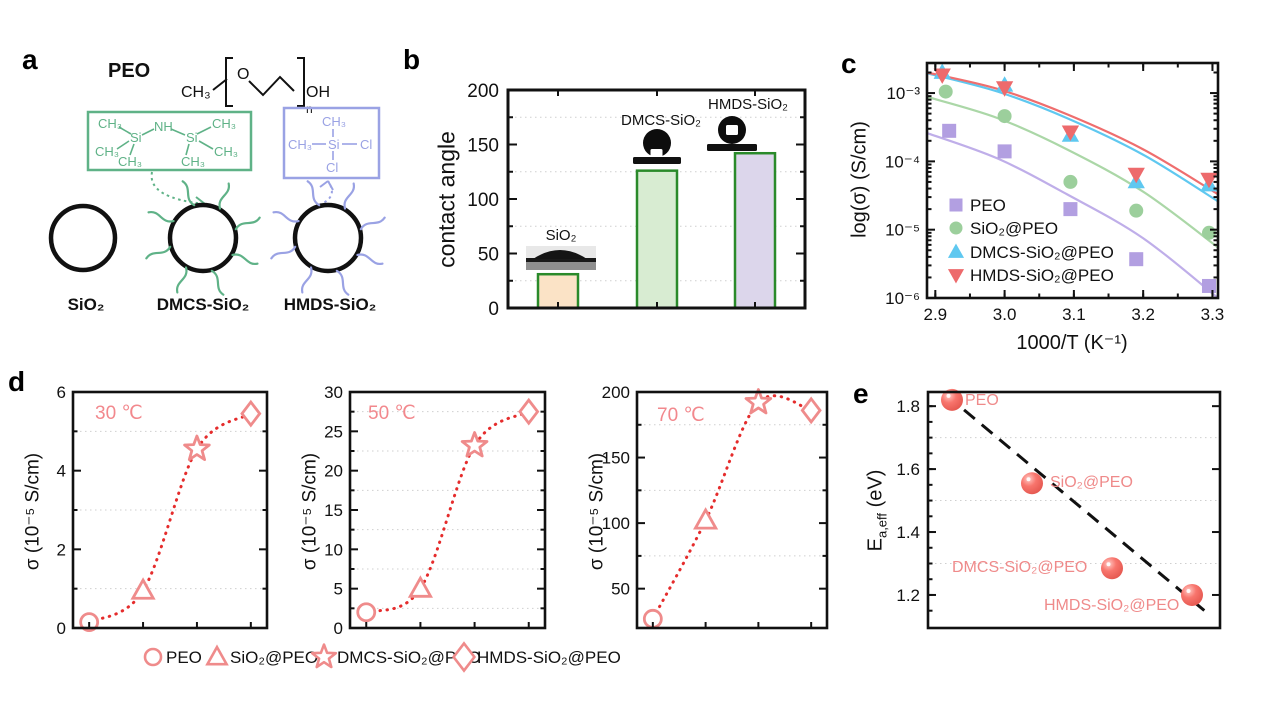 The width and height of the screenshot is (1270, 714). Describe the element at coordinates (732, 133) in the screenshot. I see `droplet-icon-hmds` at that location.